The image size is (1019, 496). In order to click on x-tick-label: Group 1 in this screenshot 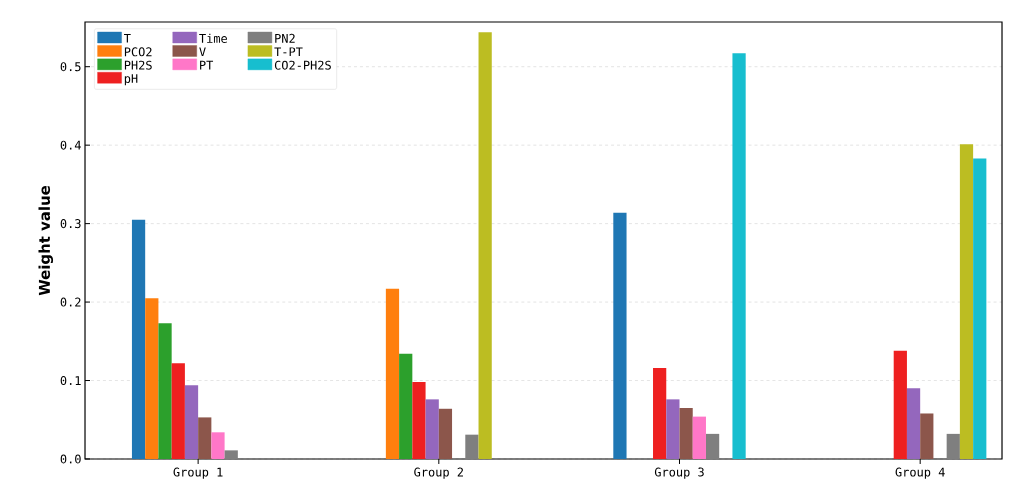, I will do `click(198, 473)`.